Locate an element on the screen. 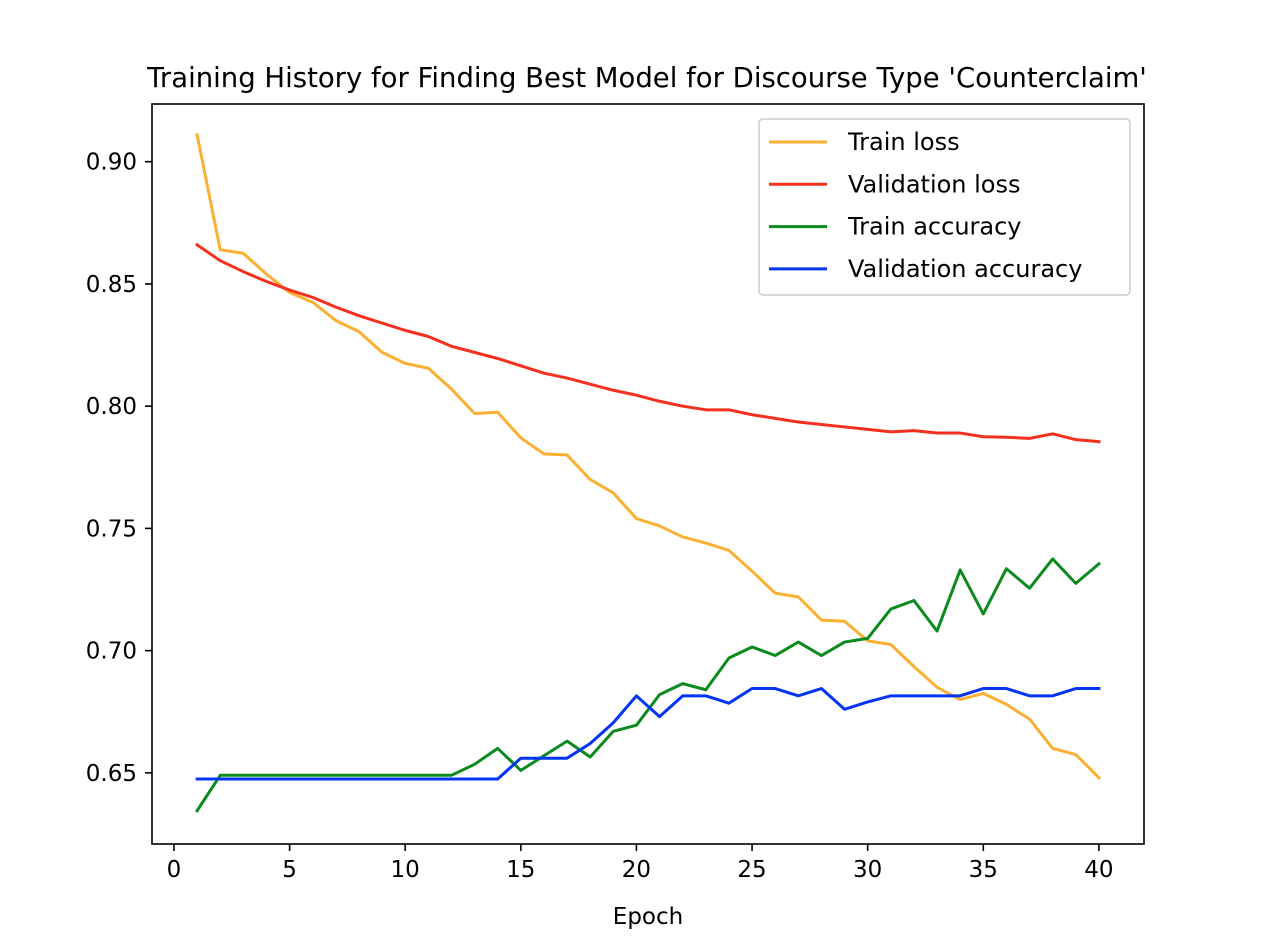 This screenshot has width=1264, height=946. x-tick-label-5: 25 is located at coordinates (751, 870).